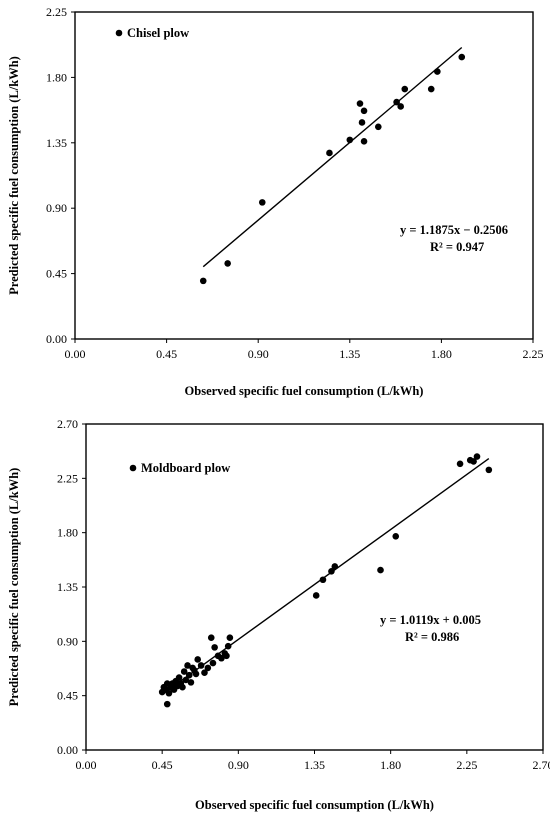  What do you see at coordinates (432, 637) in the screenshot?
I see `r-squared-label: R² = 0.986` at bounding box center [432, 637].